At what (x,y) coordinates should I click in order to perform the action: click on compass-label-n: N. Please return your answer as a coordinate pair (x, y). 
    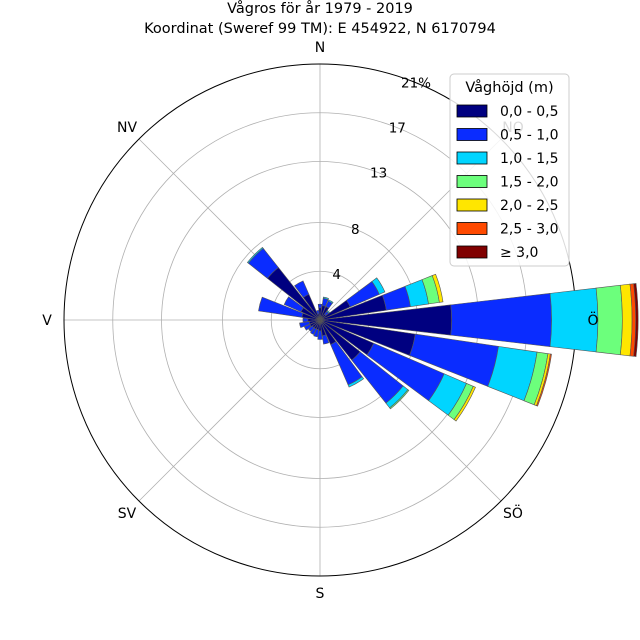
    Looking at the image, I should click on (320, 48).